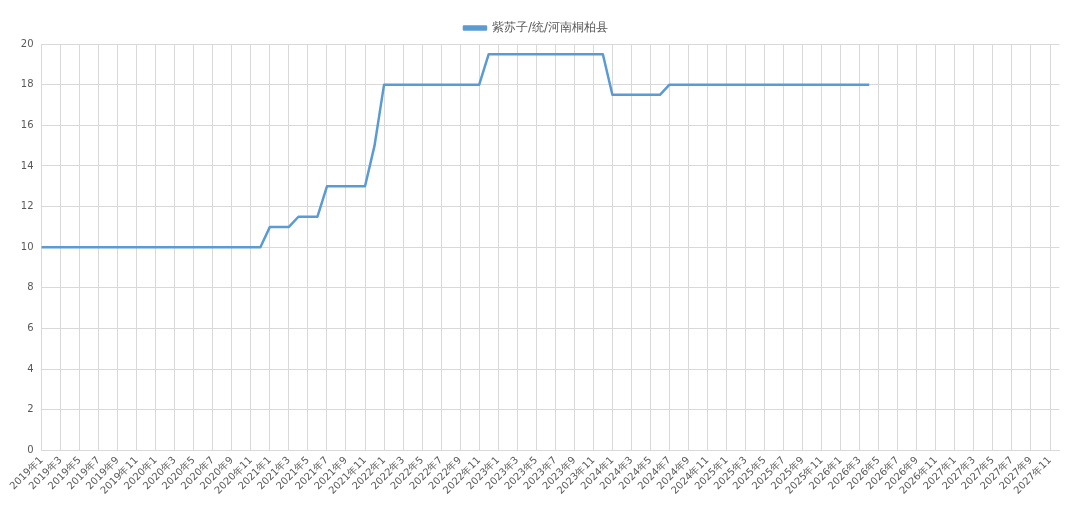 Image resolution: width=1080 pixels, height=513 pixels. What do you see at coordinates (30, 368) in the screenshot?
I see `y-tick-label: 4` at bounding box center [30, 368].